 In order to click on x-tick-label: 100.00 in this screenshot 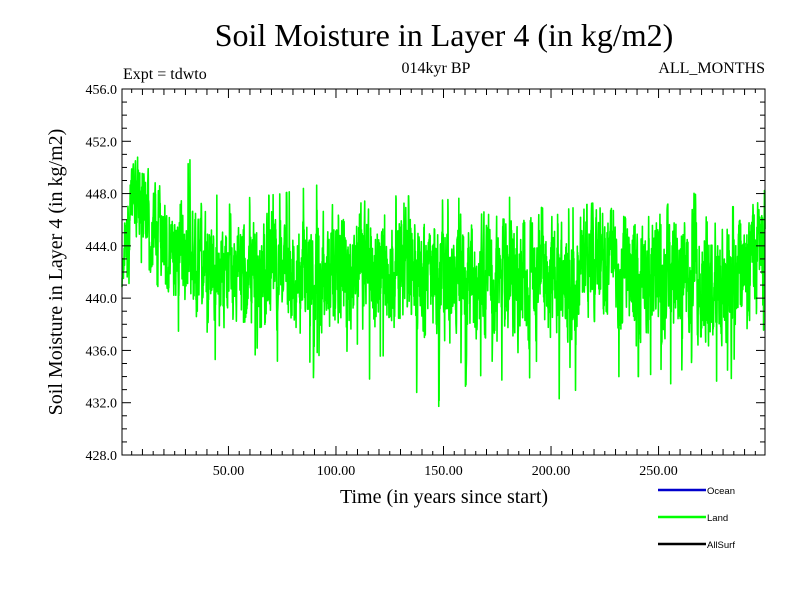, I will do `click(336, 471)`.